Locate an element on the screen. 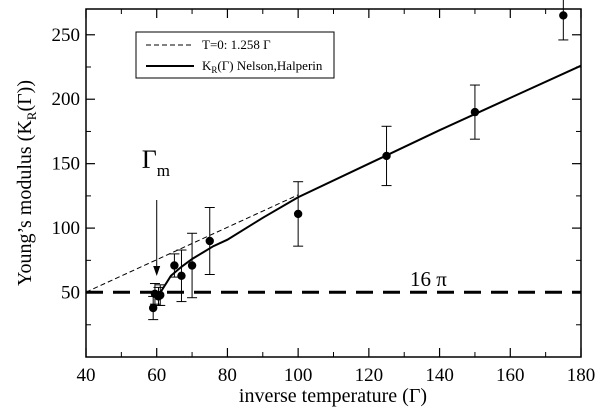 The height and width of the screenshot is (409, 605). x-tick-label: 160 is located at coordinates (510, 375).